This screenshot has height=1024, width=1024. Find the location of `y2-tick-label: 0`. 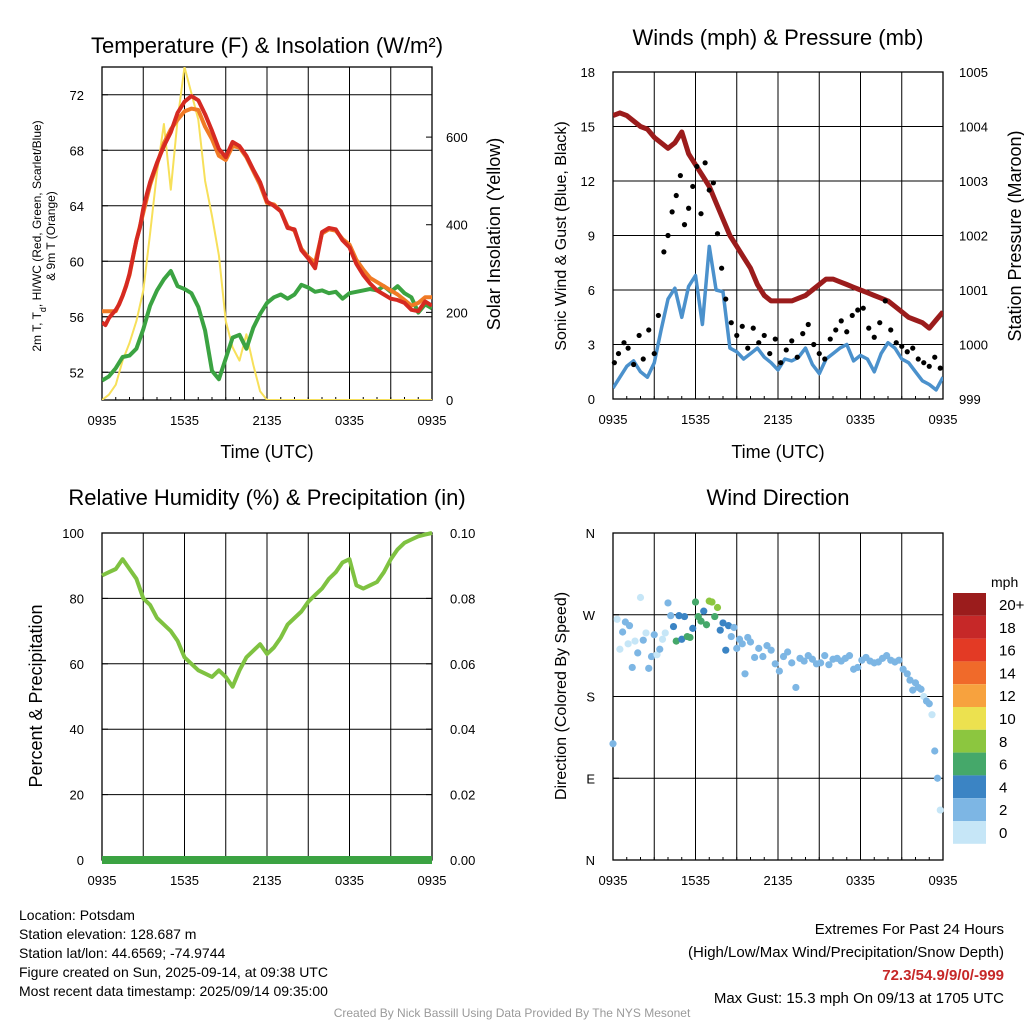

y2-tick-label: 0 is located at coordinates (449, 400).